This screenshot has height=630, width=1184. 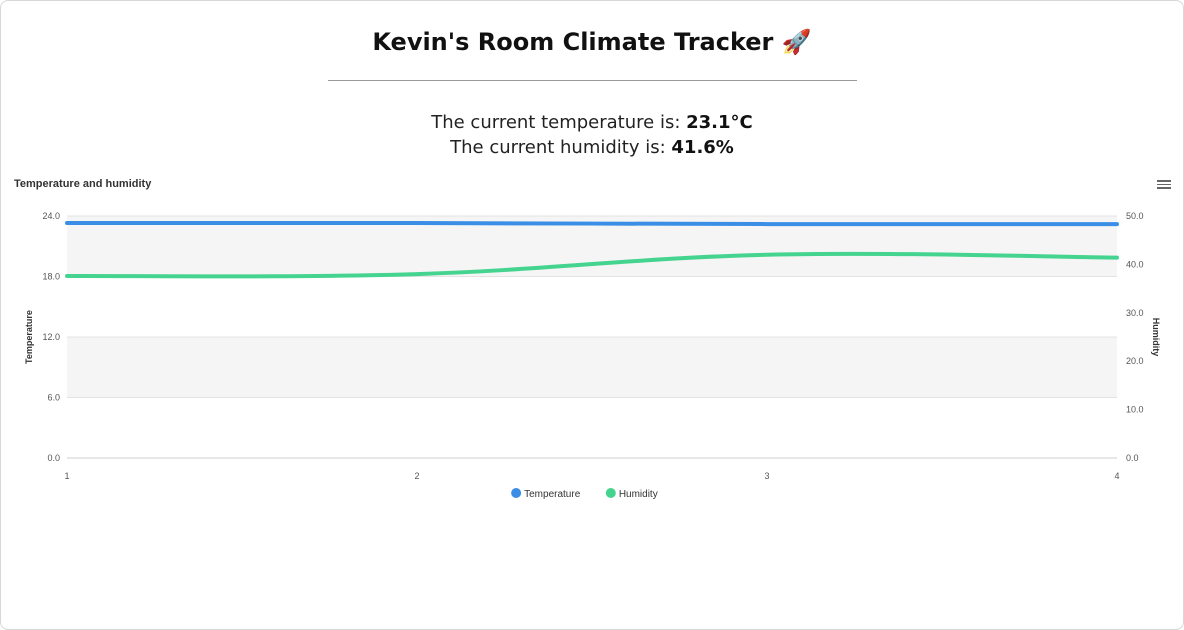 I want to click on page-title: Kevin's Room Climate Tracker 🚀, so click(x=592, y=42).